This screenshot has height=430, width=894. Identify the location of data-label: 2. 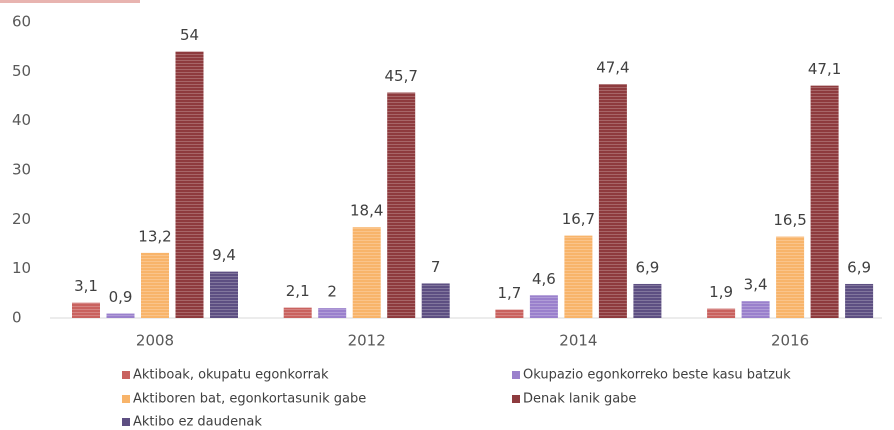
(332, 292).